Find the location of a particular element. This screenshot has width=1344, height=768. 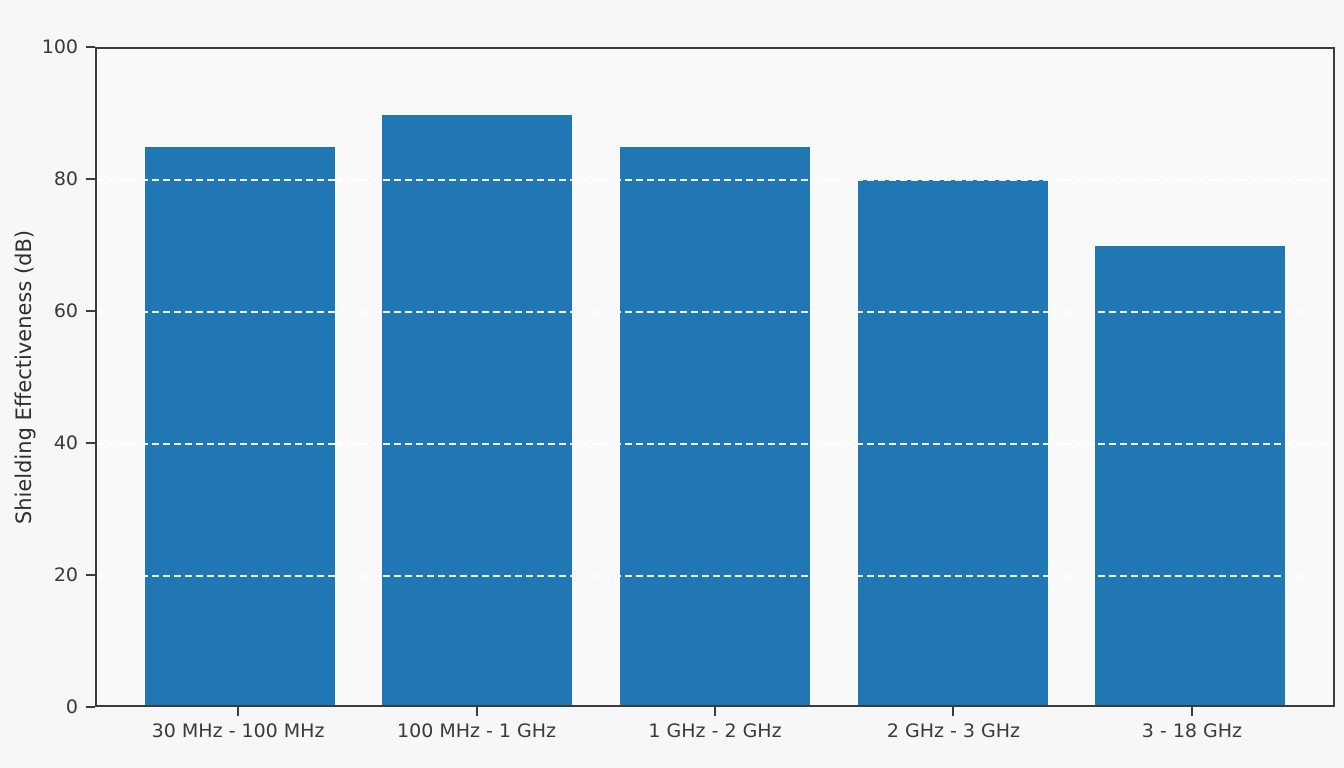

y-tick-label: 40 is located at coordinates (65, 443).